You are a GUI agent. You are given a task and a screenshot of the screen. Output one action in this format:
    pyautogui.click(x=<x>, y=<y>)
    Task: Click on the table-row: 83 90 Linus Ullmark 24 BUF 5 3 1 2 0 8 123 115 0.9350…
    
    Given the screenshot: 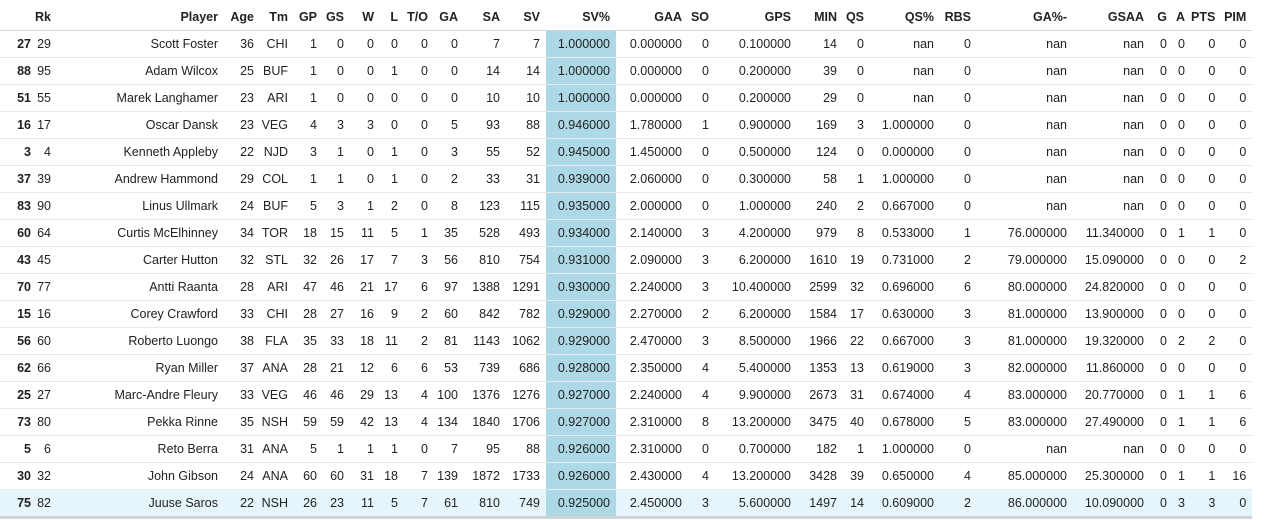 What is the action you would take?
    pyautogui.click(x=626, y=206)
    